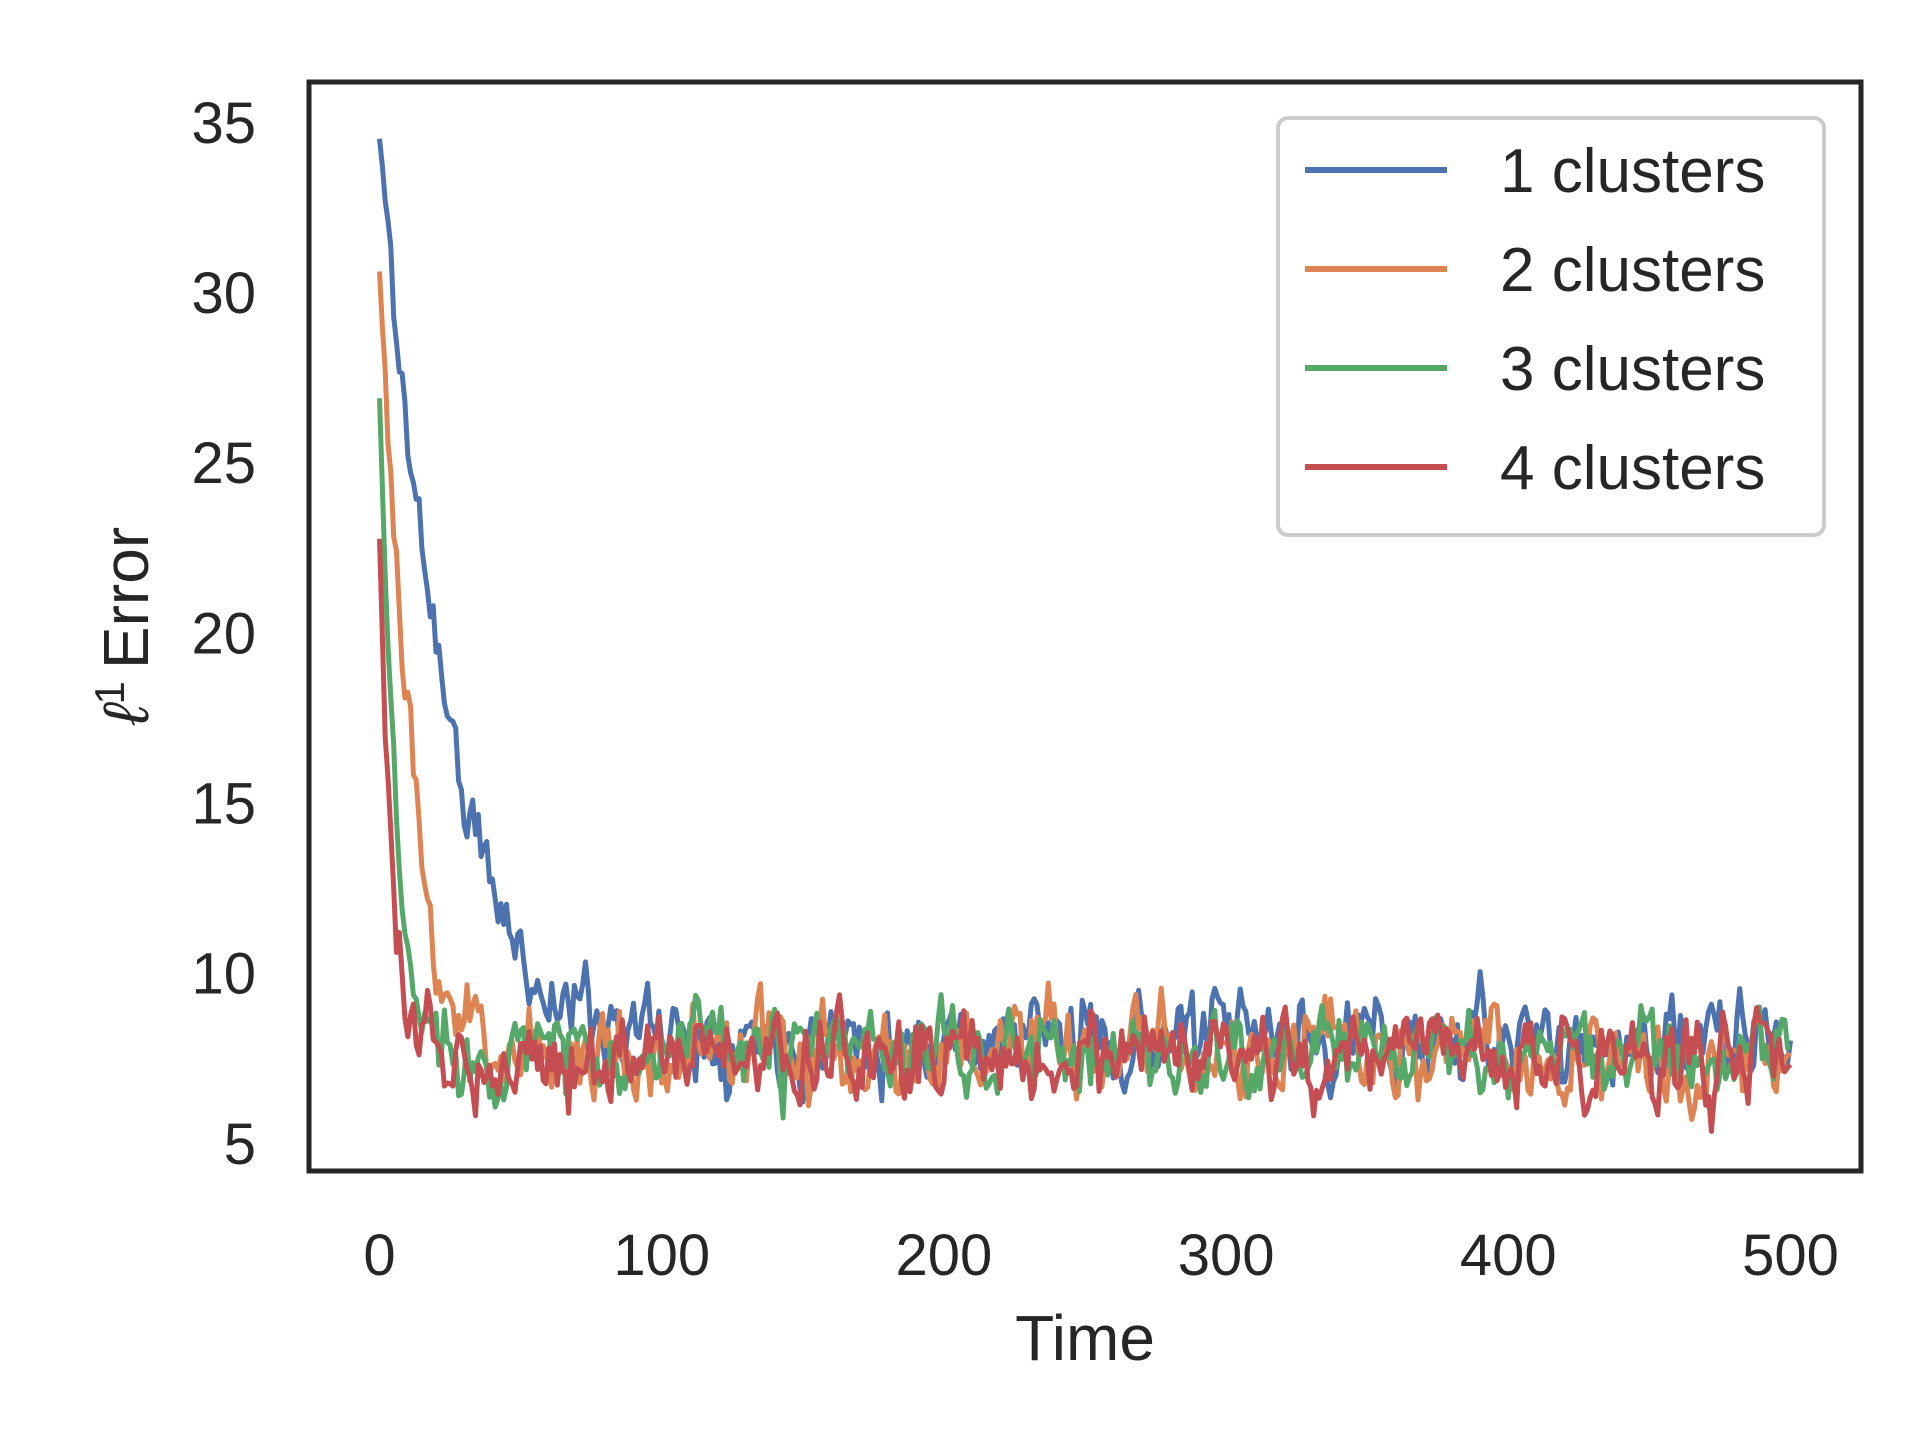 This screenshot has height=1440, width=1920. What do you see at coordinates (1632, 369) in the screenshot?
I see `legend-label: 3 clusters` at bounding box center [1632, 369].